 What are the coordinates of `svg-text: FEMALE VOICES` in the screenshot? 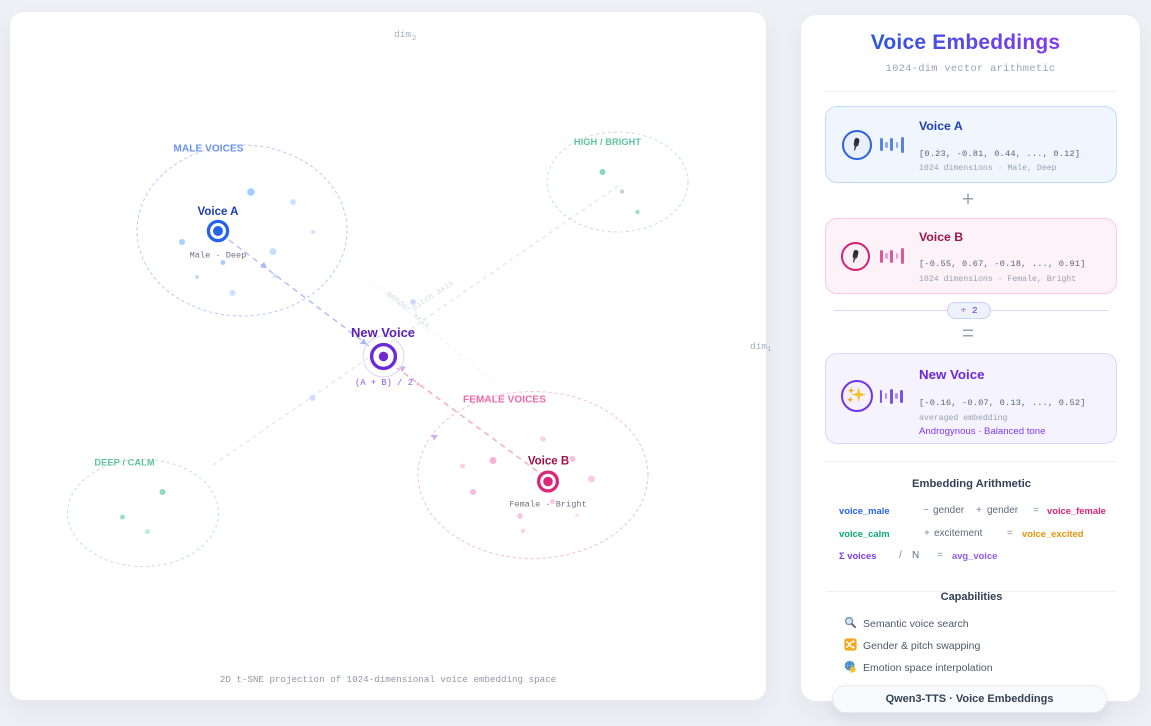 It's located at (504, 400).